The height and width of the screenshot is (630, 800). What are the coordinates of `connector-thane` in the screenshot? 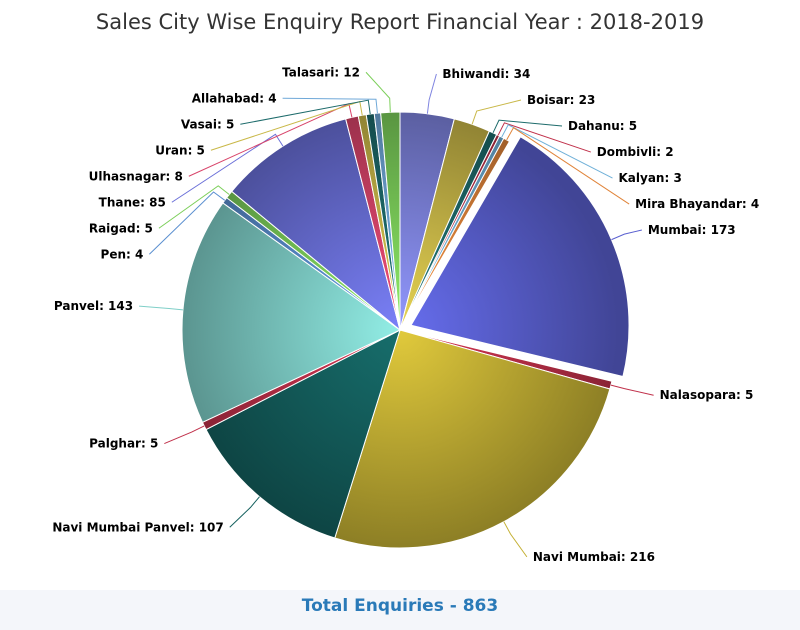 It's located at (227, 168).